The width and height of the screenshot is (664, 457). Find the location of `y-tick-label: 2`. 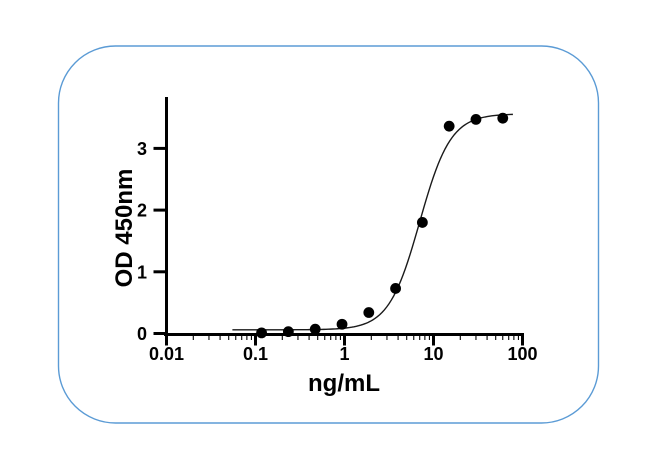

y-tick-label: 2 is located at coordinates (142, 211).